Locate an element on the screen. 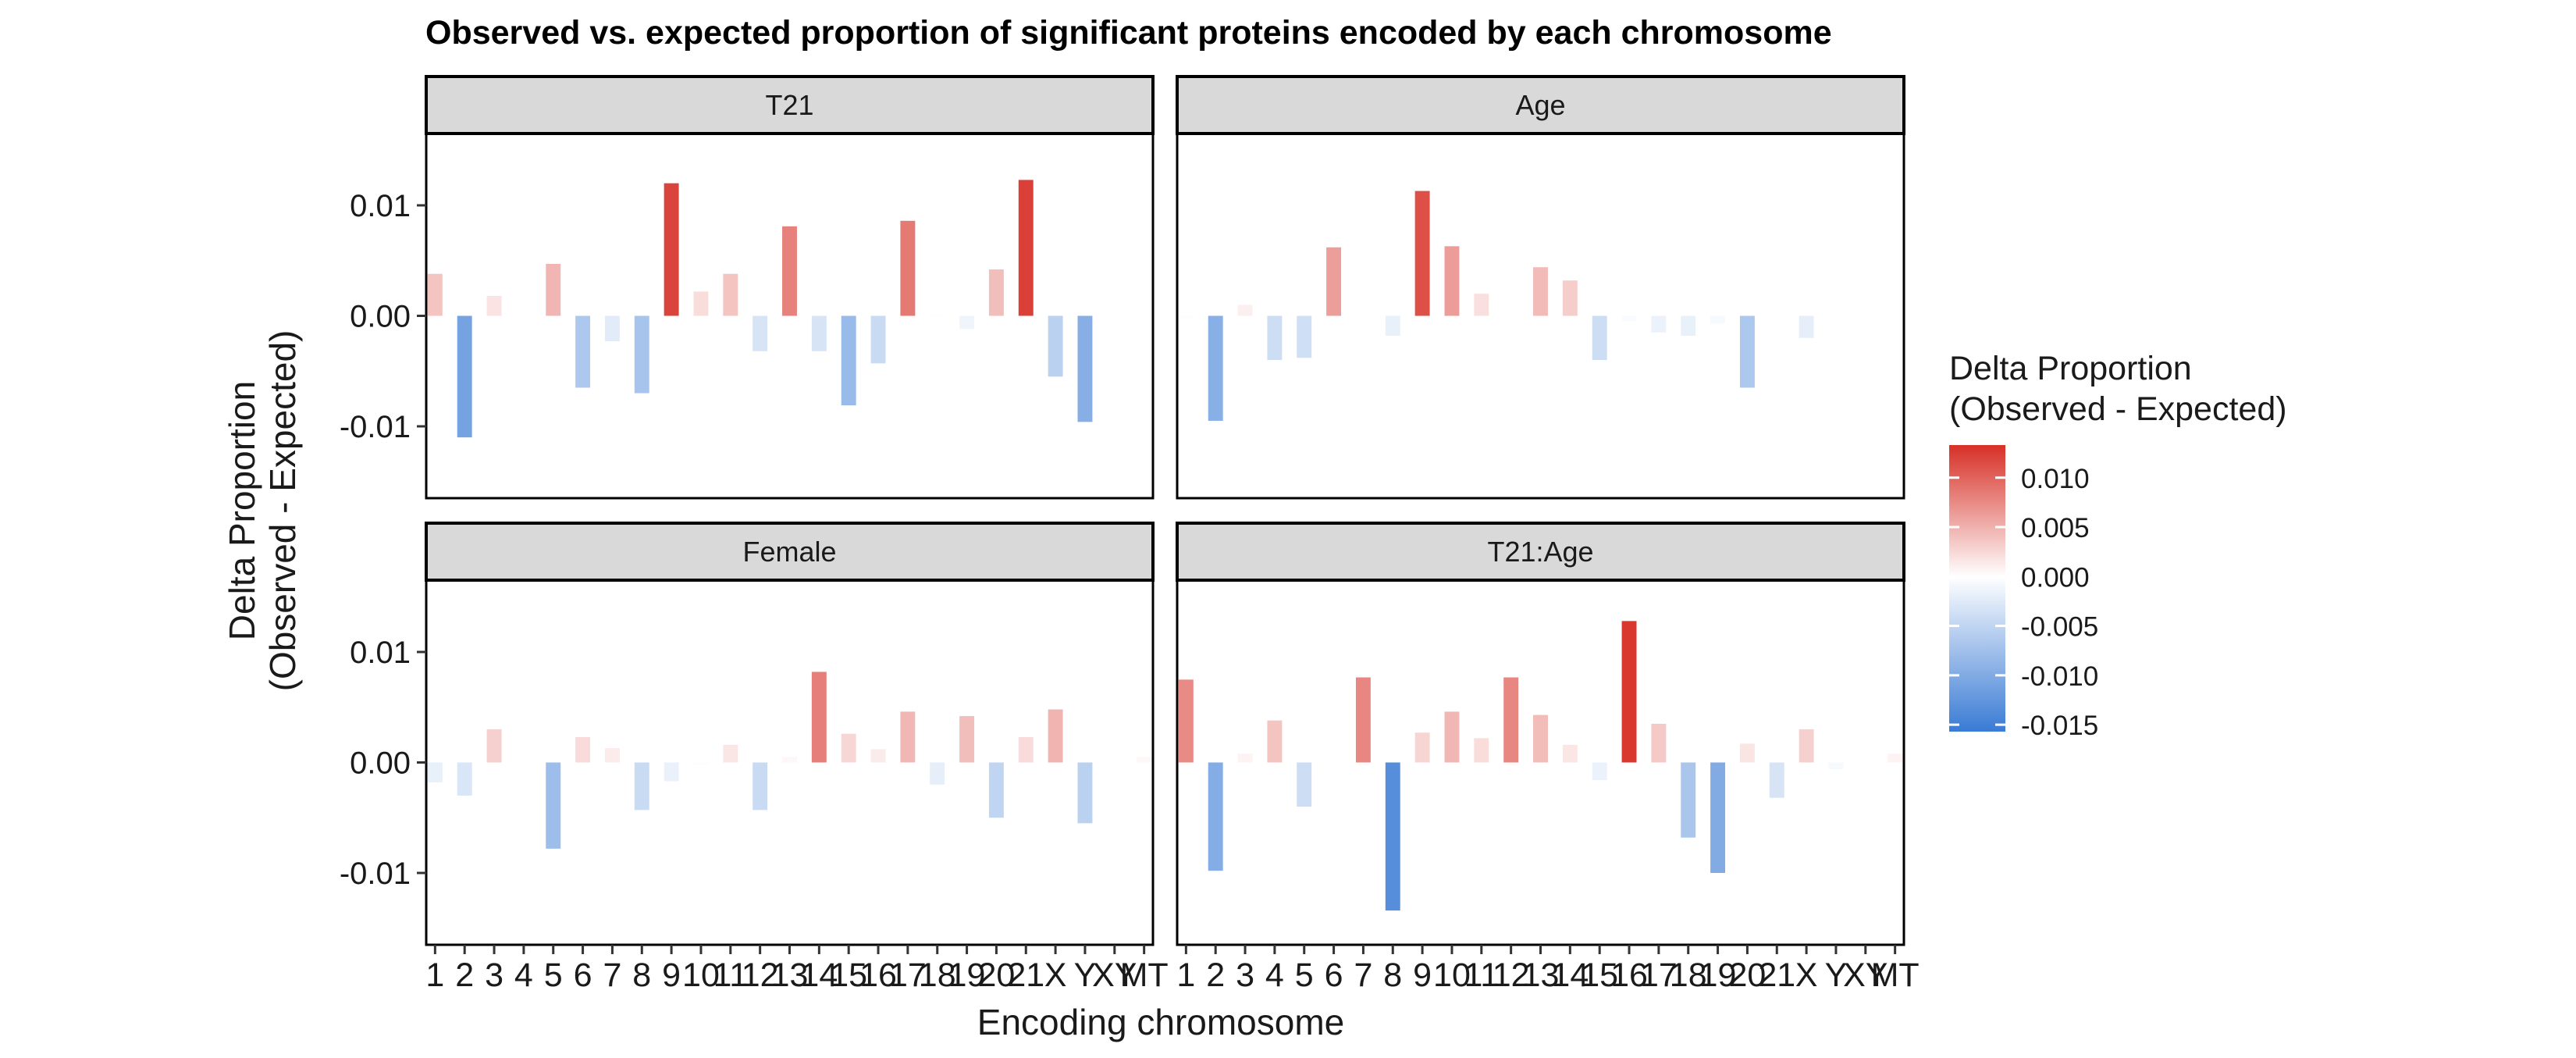 This screenshot has height=1058, width=2576. facet-strip-label: Female is located at coordinates (789, 552).